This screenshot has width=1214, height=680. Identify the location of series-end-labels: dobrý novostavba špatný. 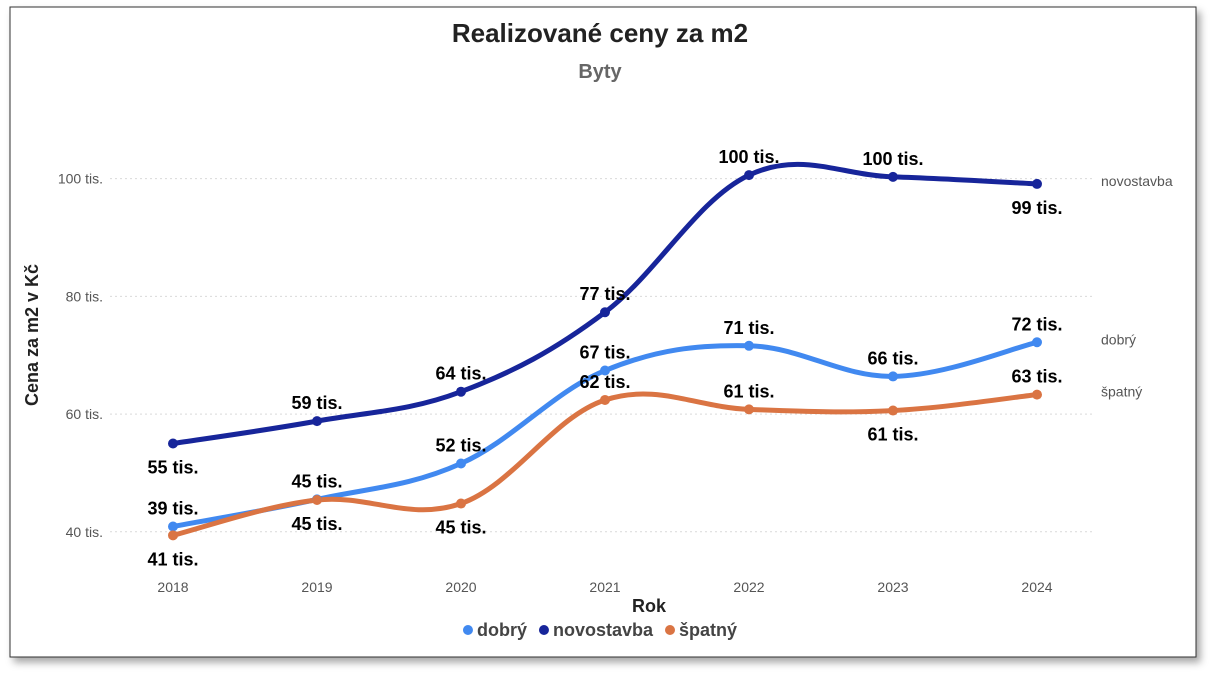
(1137, 286).